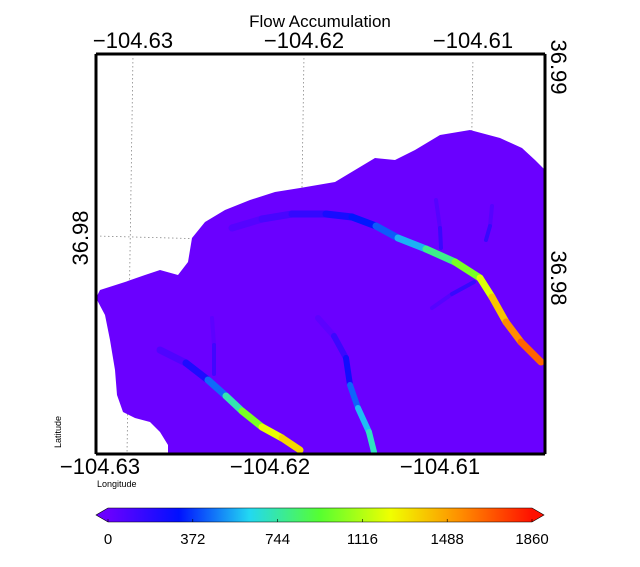 The width and height of the screenshot is (640, 567). I want to click on colorbar-tick-label: 372, so click(192, 539).